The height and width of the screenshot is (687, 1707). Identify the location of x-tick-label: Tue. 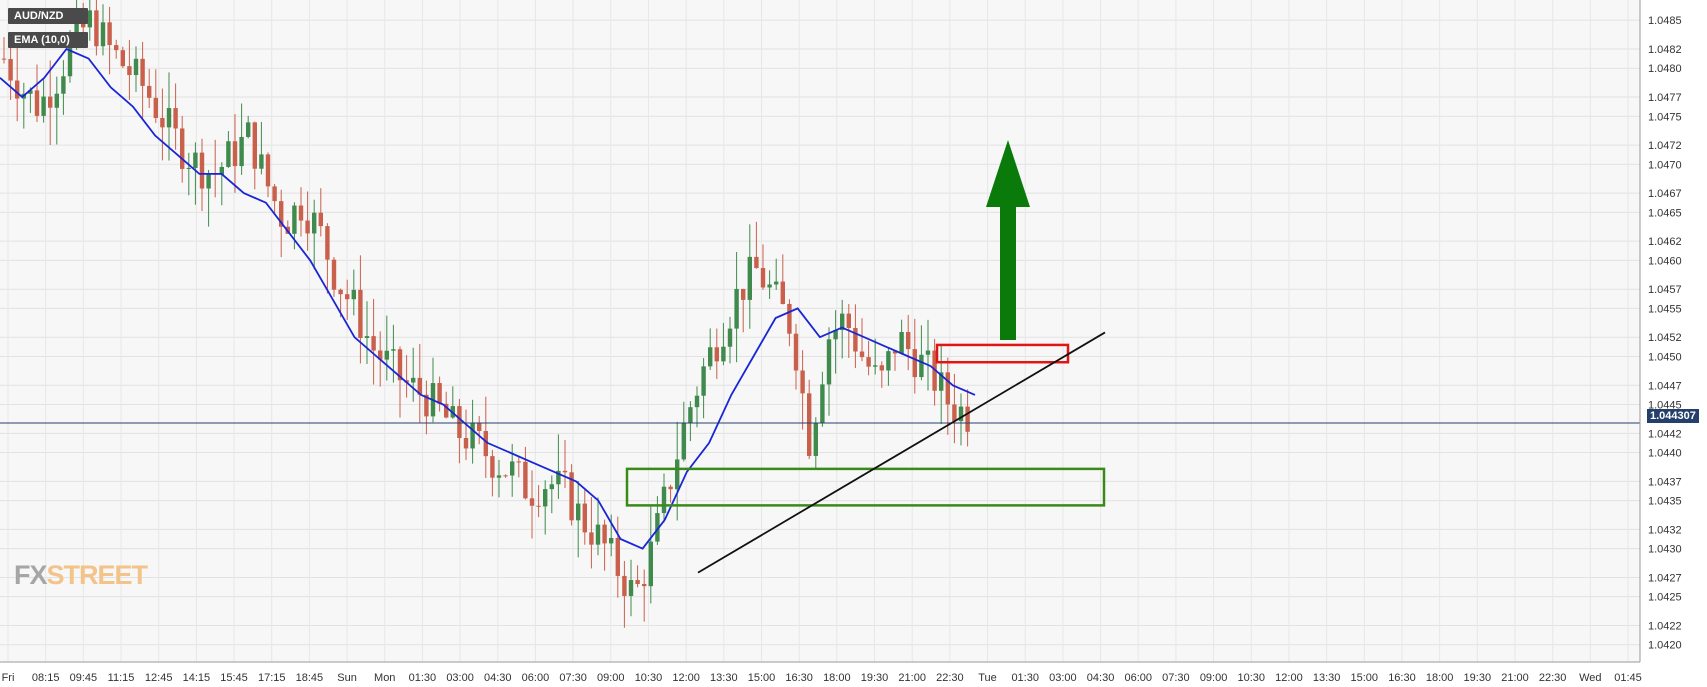
(987, 678).